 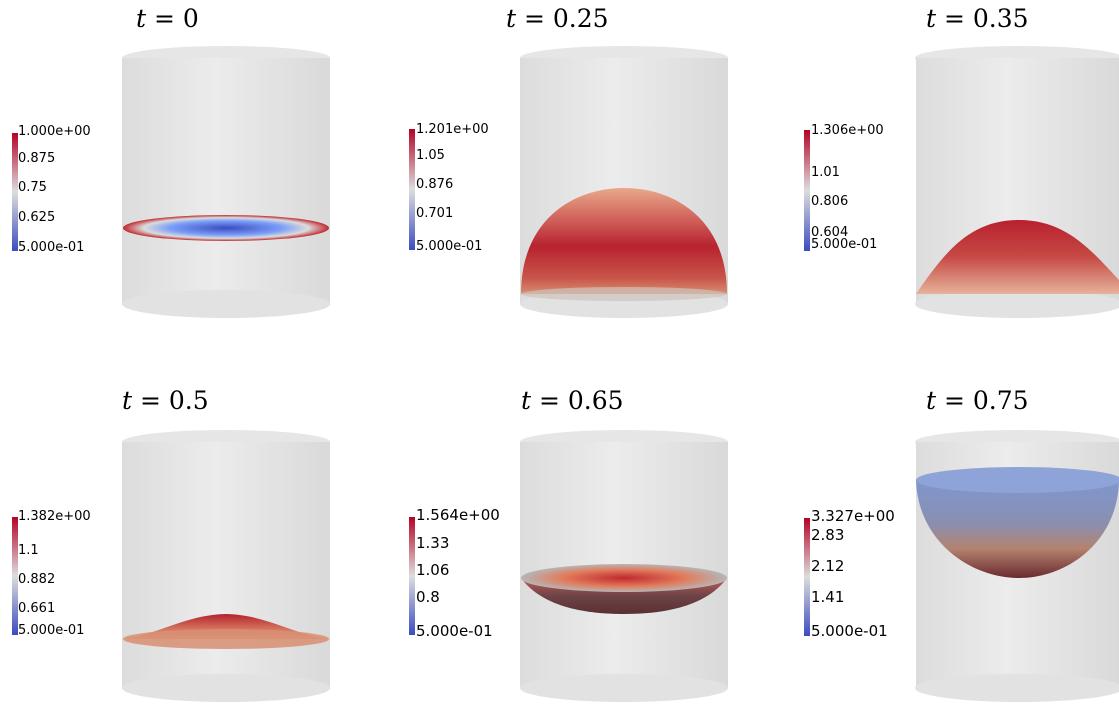 I want to click on colorbar-label: 0.701, so click(x=435, y=213).